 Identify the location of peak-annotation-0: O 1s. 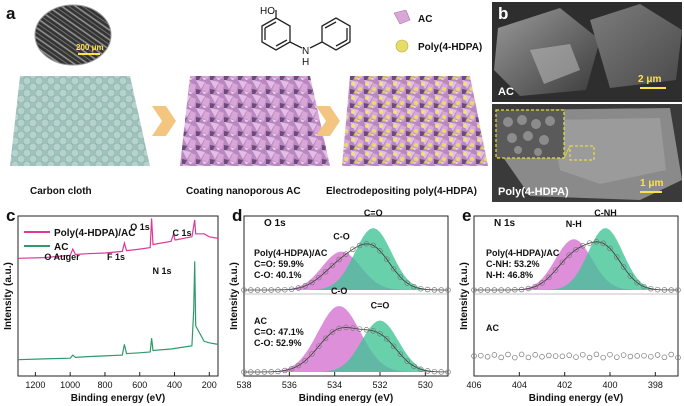
(140, 227).